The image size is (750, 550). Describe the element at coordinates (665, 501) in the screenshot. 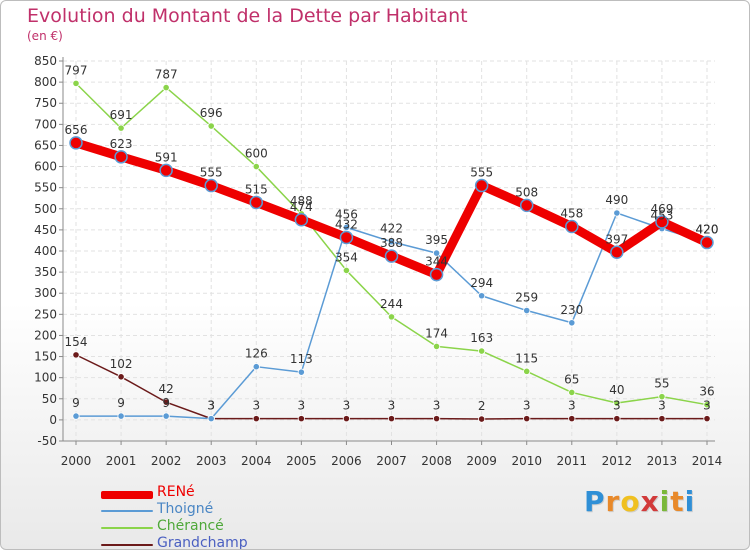

I see `logo-letter: i` at that location.